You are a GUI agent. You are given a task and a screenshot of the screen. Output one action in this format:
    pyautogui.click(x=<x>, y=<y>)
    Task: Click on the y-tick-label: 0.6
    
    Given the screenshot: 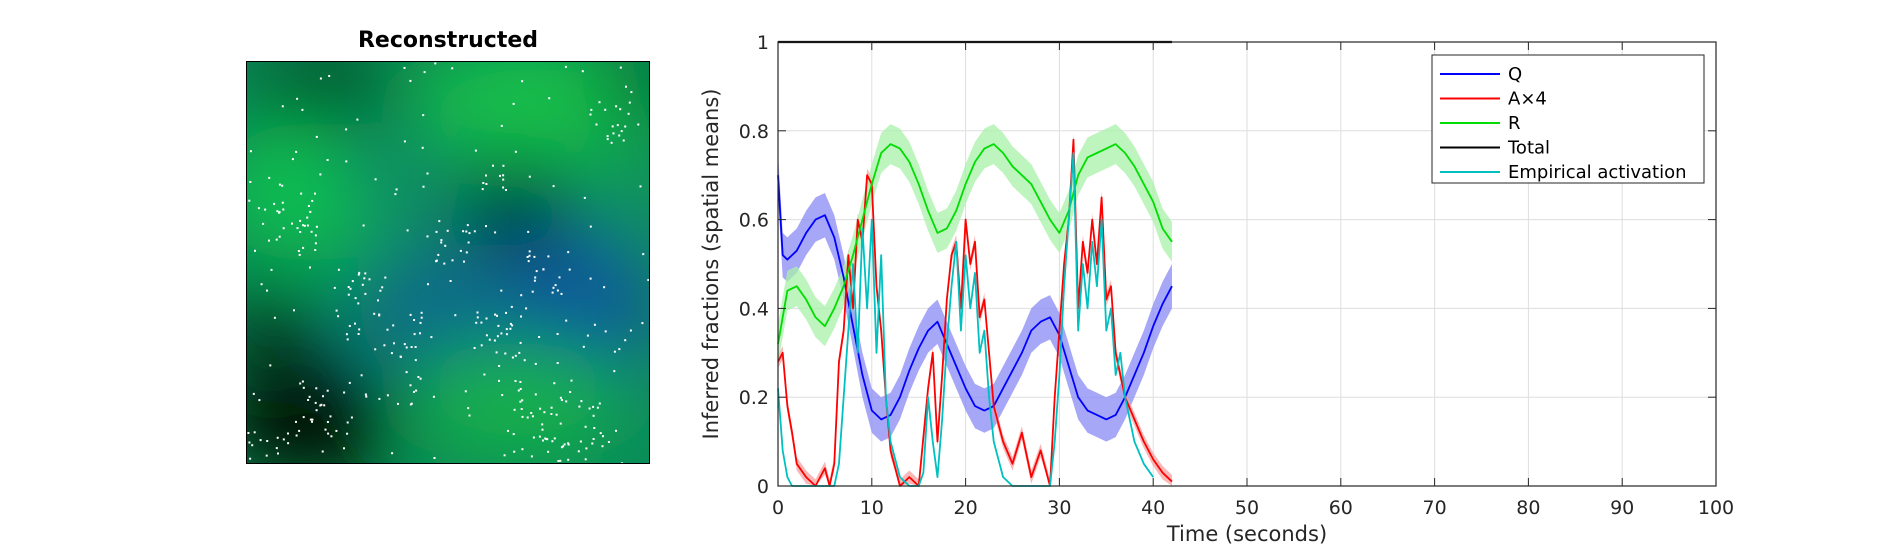 What is the action you would take?
    pyautogui.click(x=754, y=221)
    